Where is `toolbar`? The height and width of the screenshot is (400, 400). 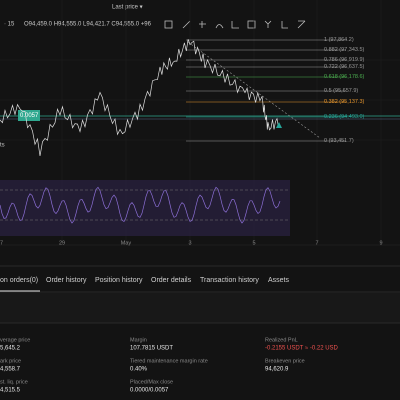 toolbar is located at coordinates (235, 24).